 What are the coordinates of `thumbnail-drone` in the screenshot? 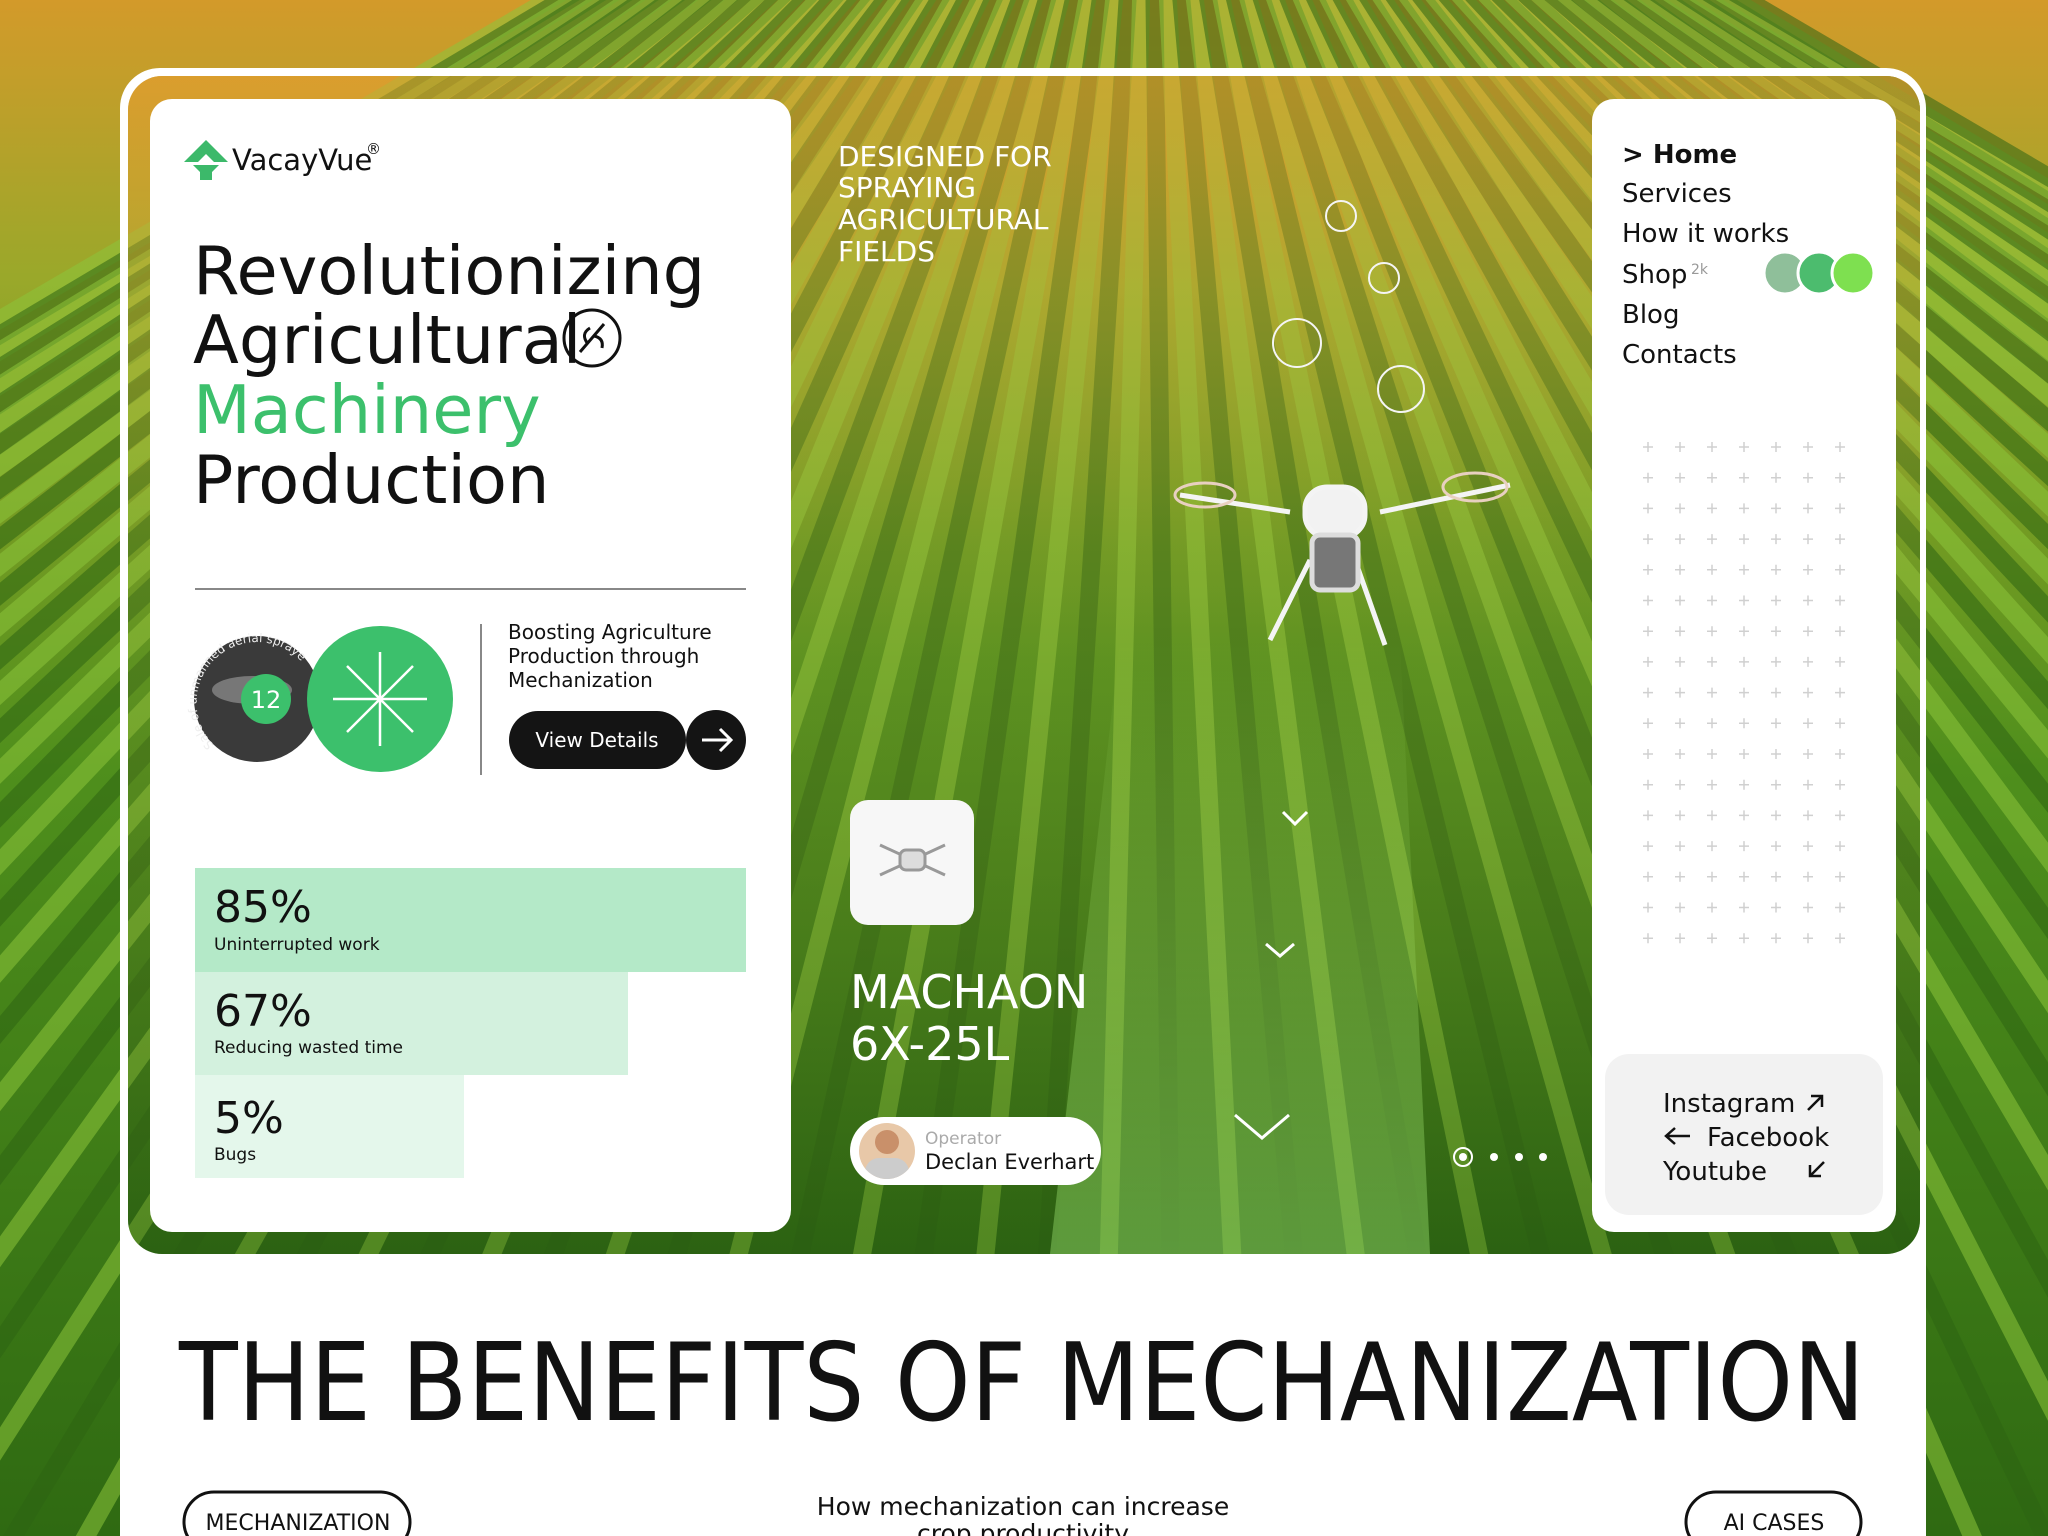 It's located at (912, 860).